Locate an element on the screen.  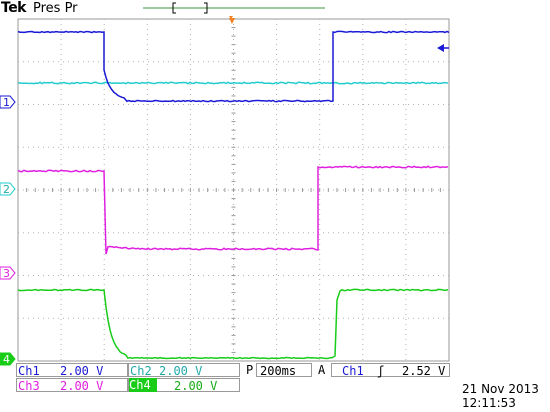
ch1-scale-readout: Ch1 2.00 V is located at coordinates (72, 370).